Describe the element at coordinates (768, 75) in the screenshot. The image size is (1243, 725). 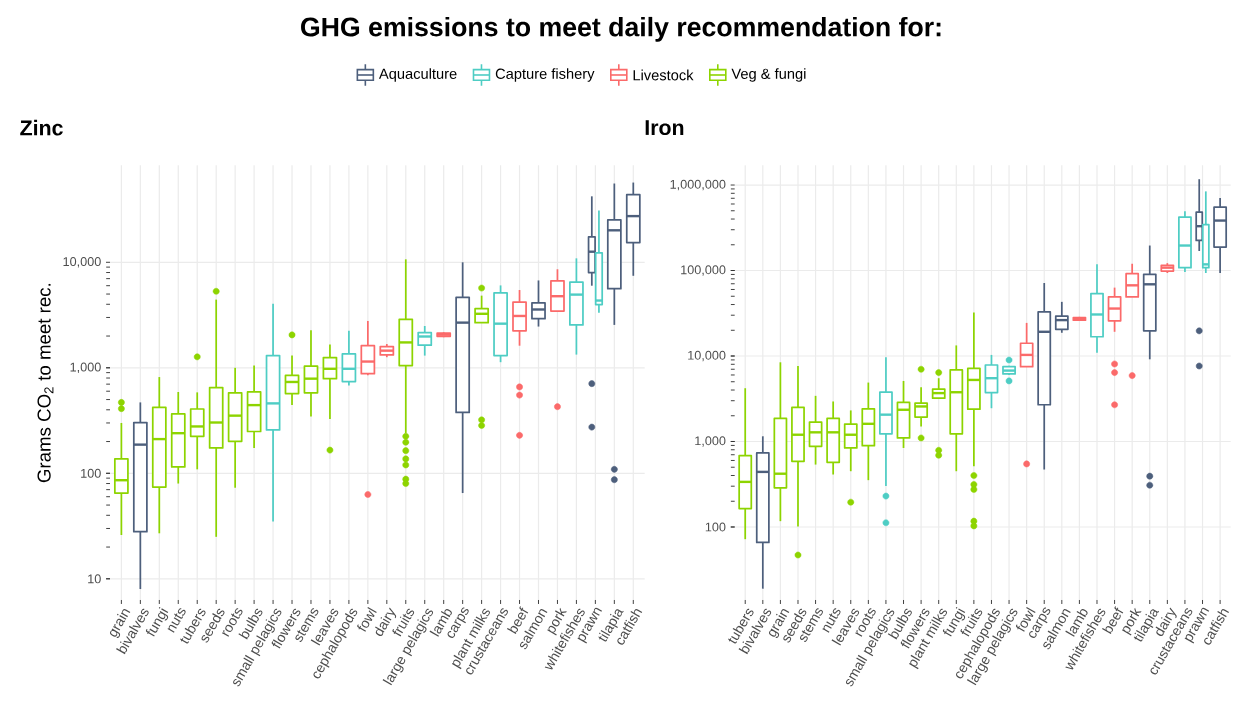
I see `legend-label: Veg & fungi` at that location.